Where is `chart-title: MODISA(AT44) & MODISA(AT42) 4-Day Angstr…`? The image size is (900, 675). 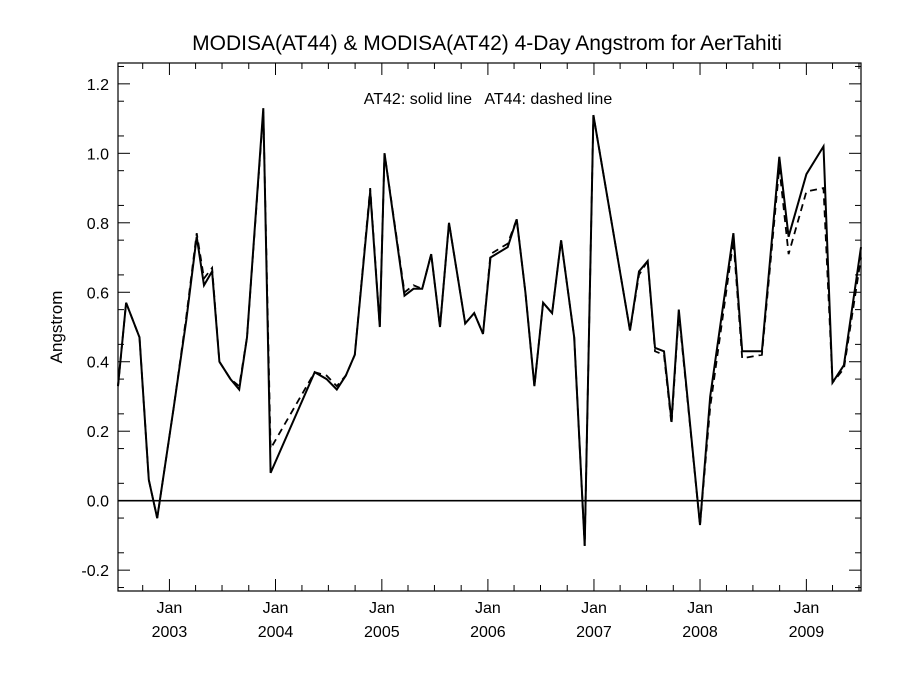 chart-title: MODISA(AT44) & MODISA(AT42) 4-Day Angstr… is located at coordinates (487, 43).